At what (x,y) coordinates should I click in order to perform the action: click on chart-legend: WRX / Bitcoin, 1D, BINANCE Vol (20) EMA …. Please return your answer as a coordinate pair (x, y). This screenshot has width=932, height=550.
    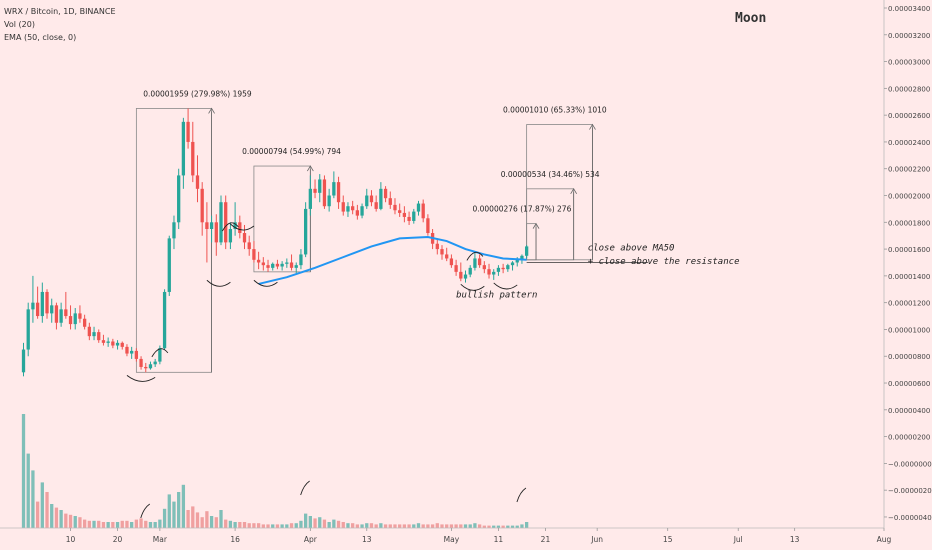
    Looking at the image, I should click on (60, 24).